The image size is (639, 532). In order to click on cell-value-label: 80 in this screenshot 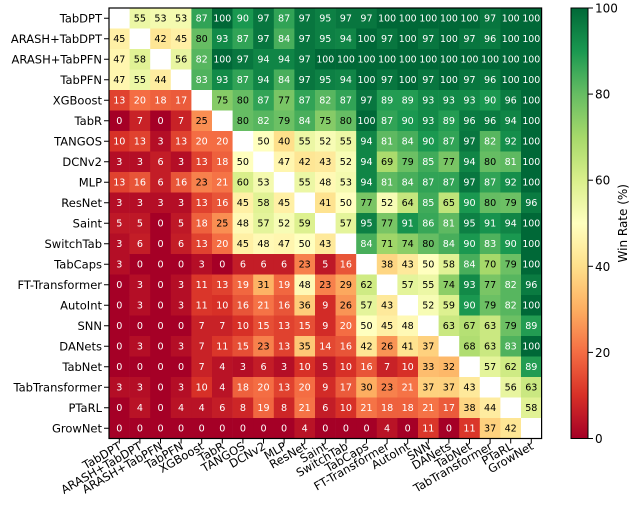, I will do `click(243, 121)`.